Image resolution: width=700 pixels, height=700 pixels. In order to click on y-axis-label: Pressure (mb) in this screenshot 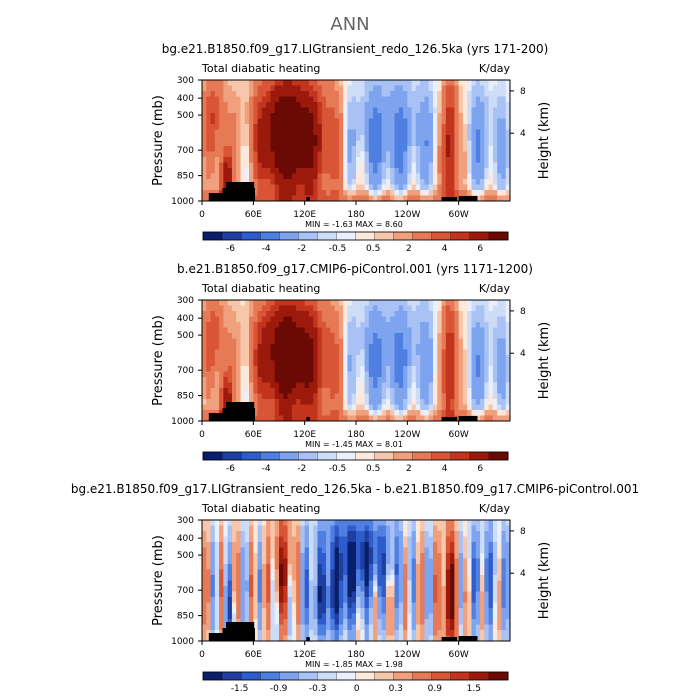, I will do `click(158, 360)`.